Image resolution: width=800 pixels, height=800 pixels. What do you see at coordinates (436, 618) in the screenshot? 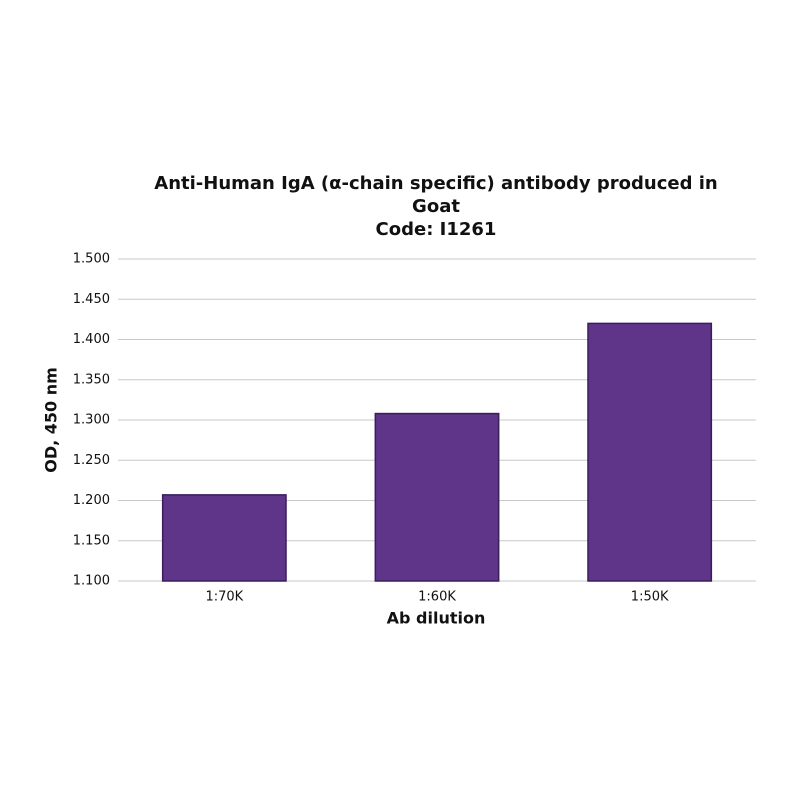
I see `x-axis-label: Ab dilution` at bounding box center [436, 618].